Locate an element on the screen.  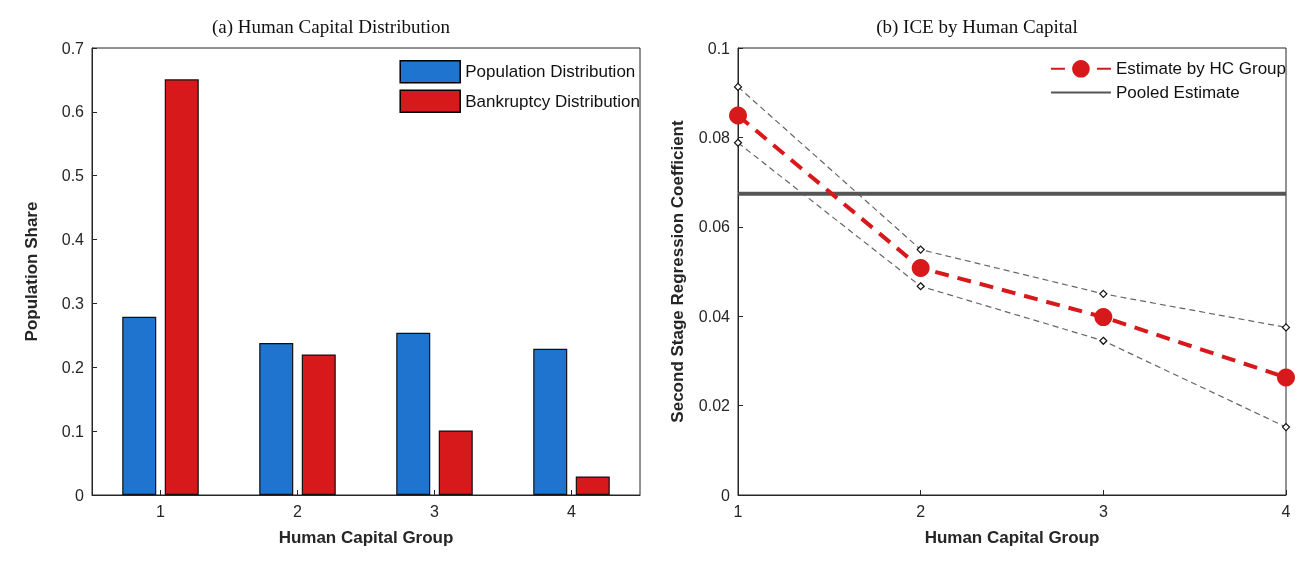
y-tick-label: 0.6 is located at coordinates (73, 112).